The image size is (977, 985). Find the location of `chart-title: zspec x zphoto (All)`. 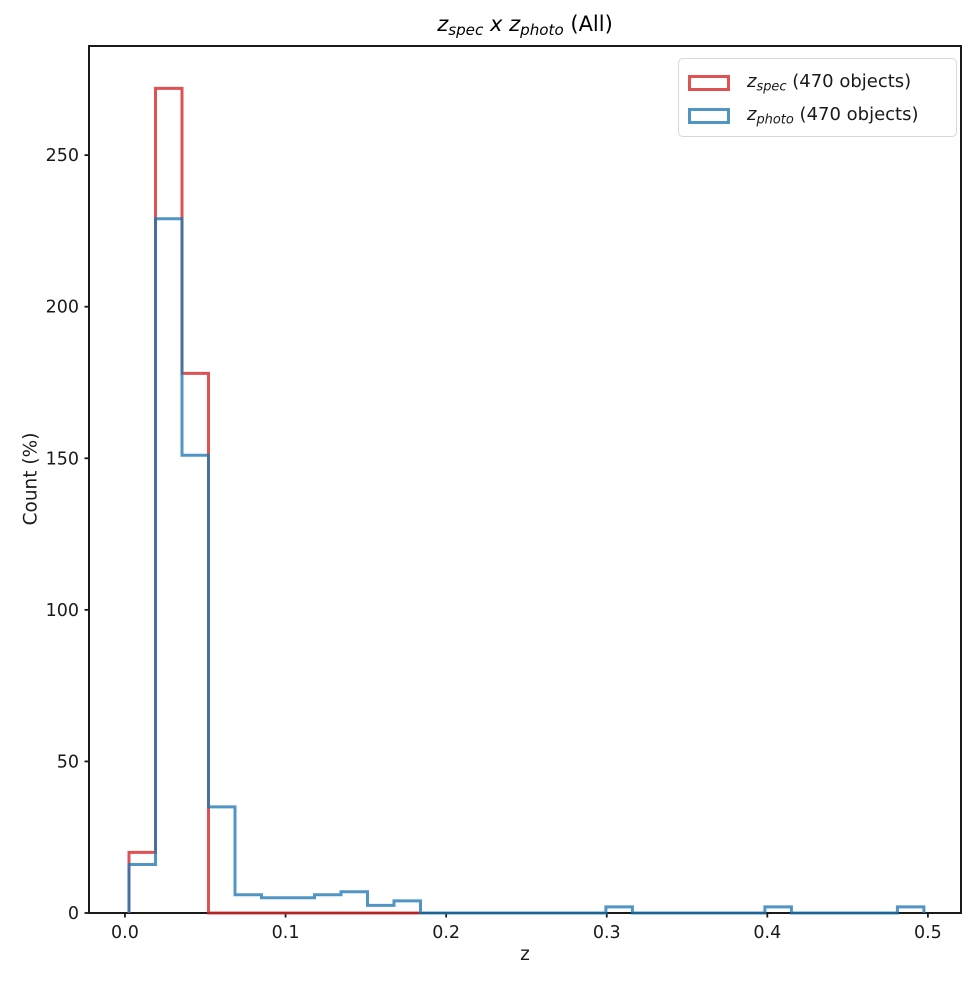

chart-title: zspec x zphoto (All) is located at coordinates (525, 25).